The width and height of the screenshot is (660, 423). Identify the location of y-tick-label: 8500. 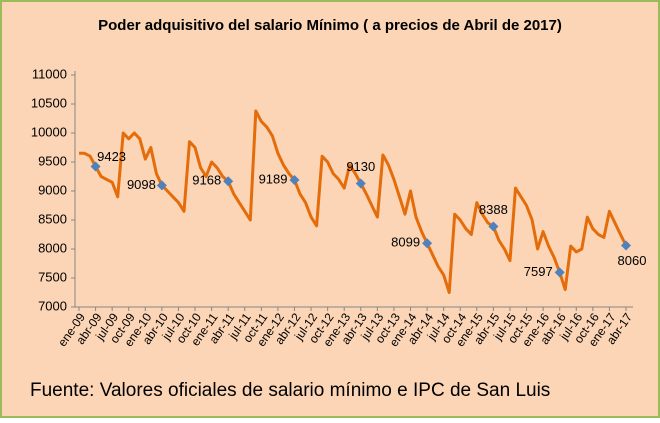
(52, 218).